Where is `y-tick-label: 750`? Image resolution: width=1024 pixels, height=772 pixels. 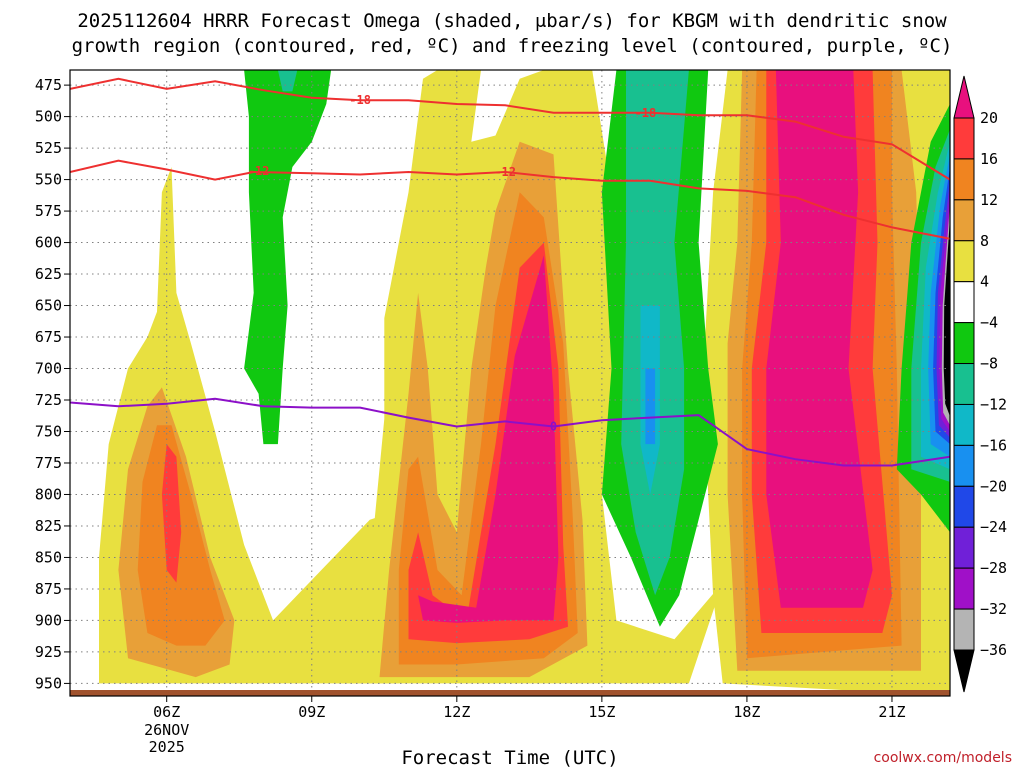
y-tick-label: 750 is located at coordinates (48, 431).